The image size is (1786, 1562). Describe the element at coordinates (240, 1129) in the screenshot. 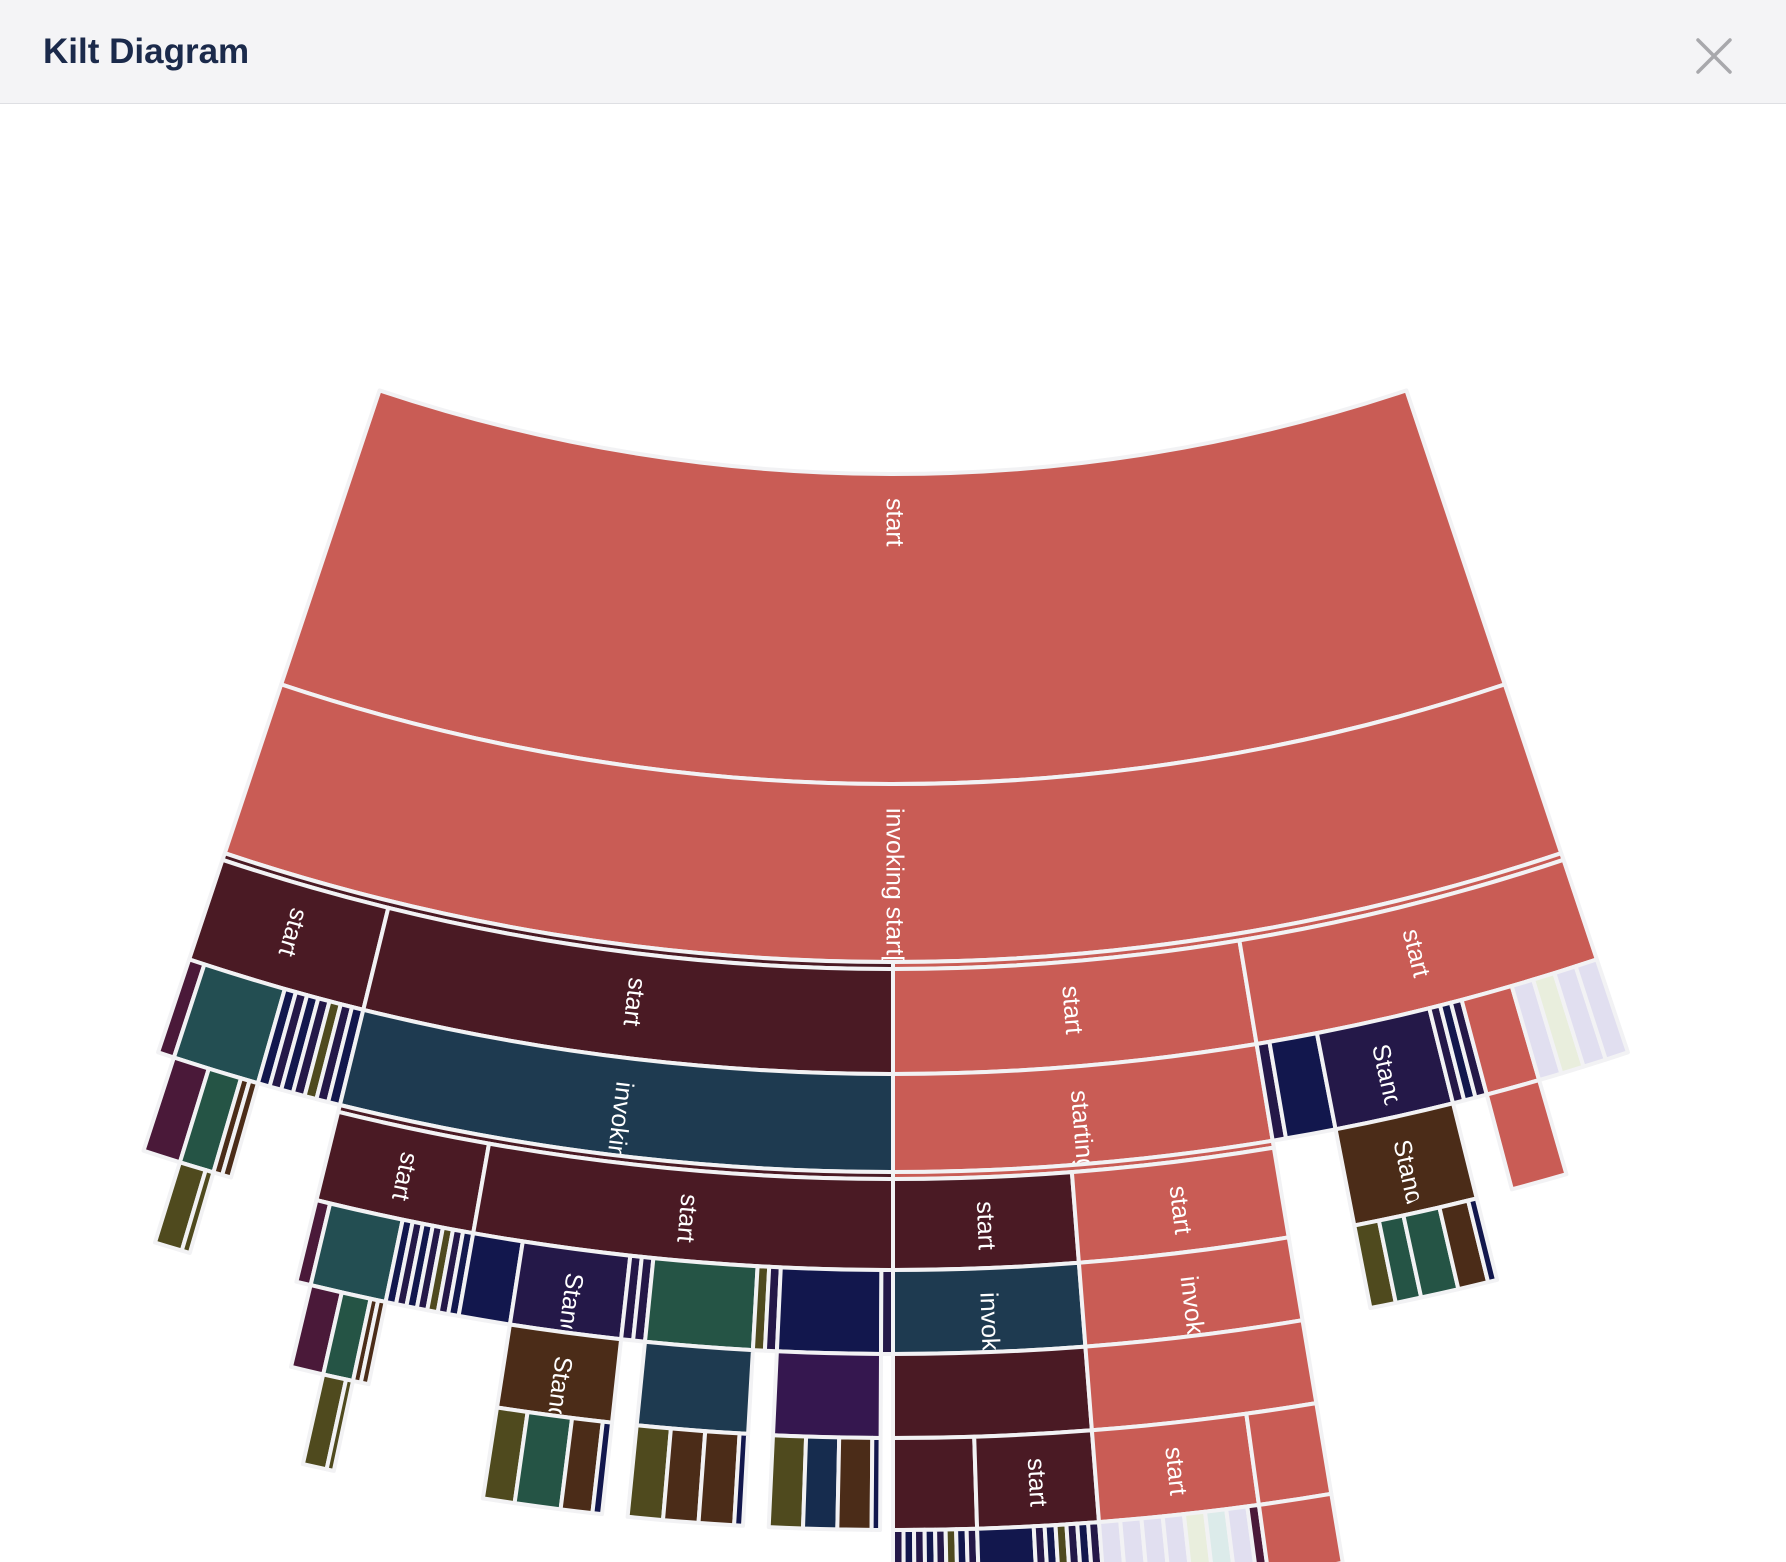

I see `kilt-node-l1b4` at that location.